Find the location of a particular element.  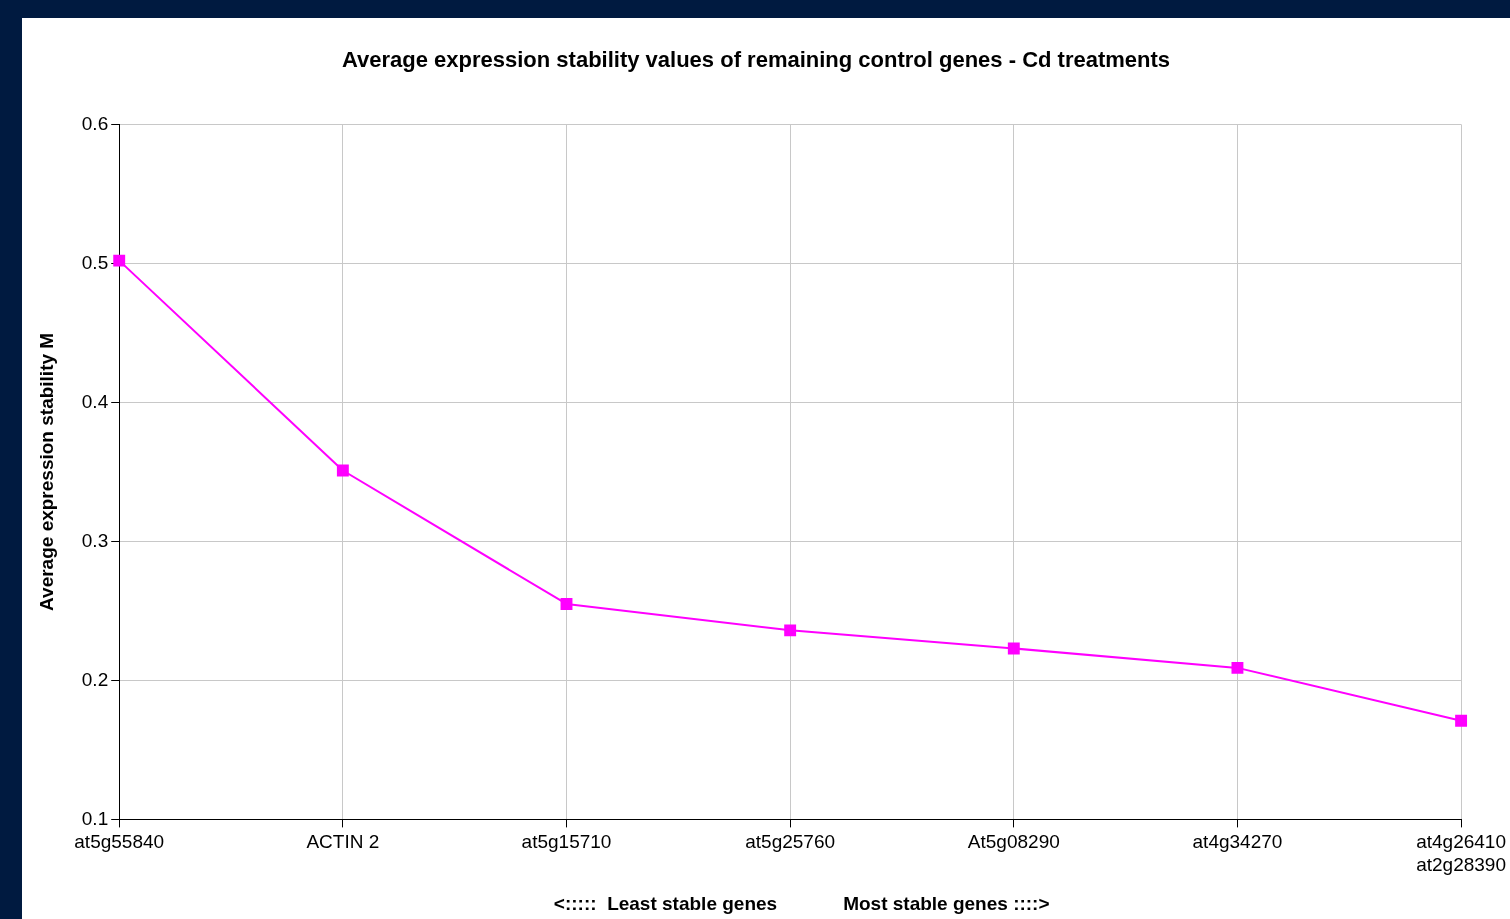

y-tick-label: 0.6 is located at coordinates (95, 123).